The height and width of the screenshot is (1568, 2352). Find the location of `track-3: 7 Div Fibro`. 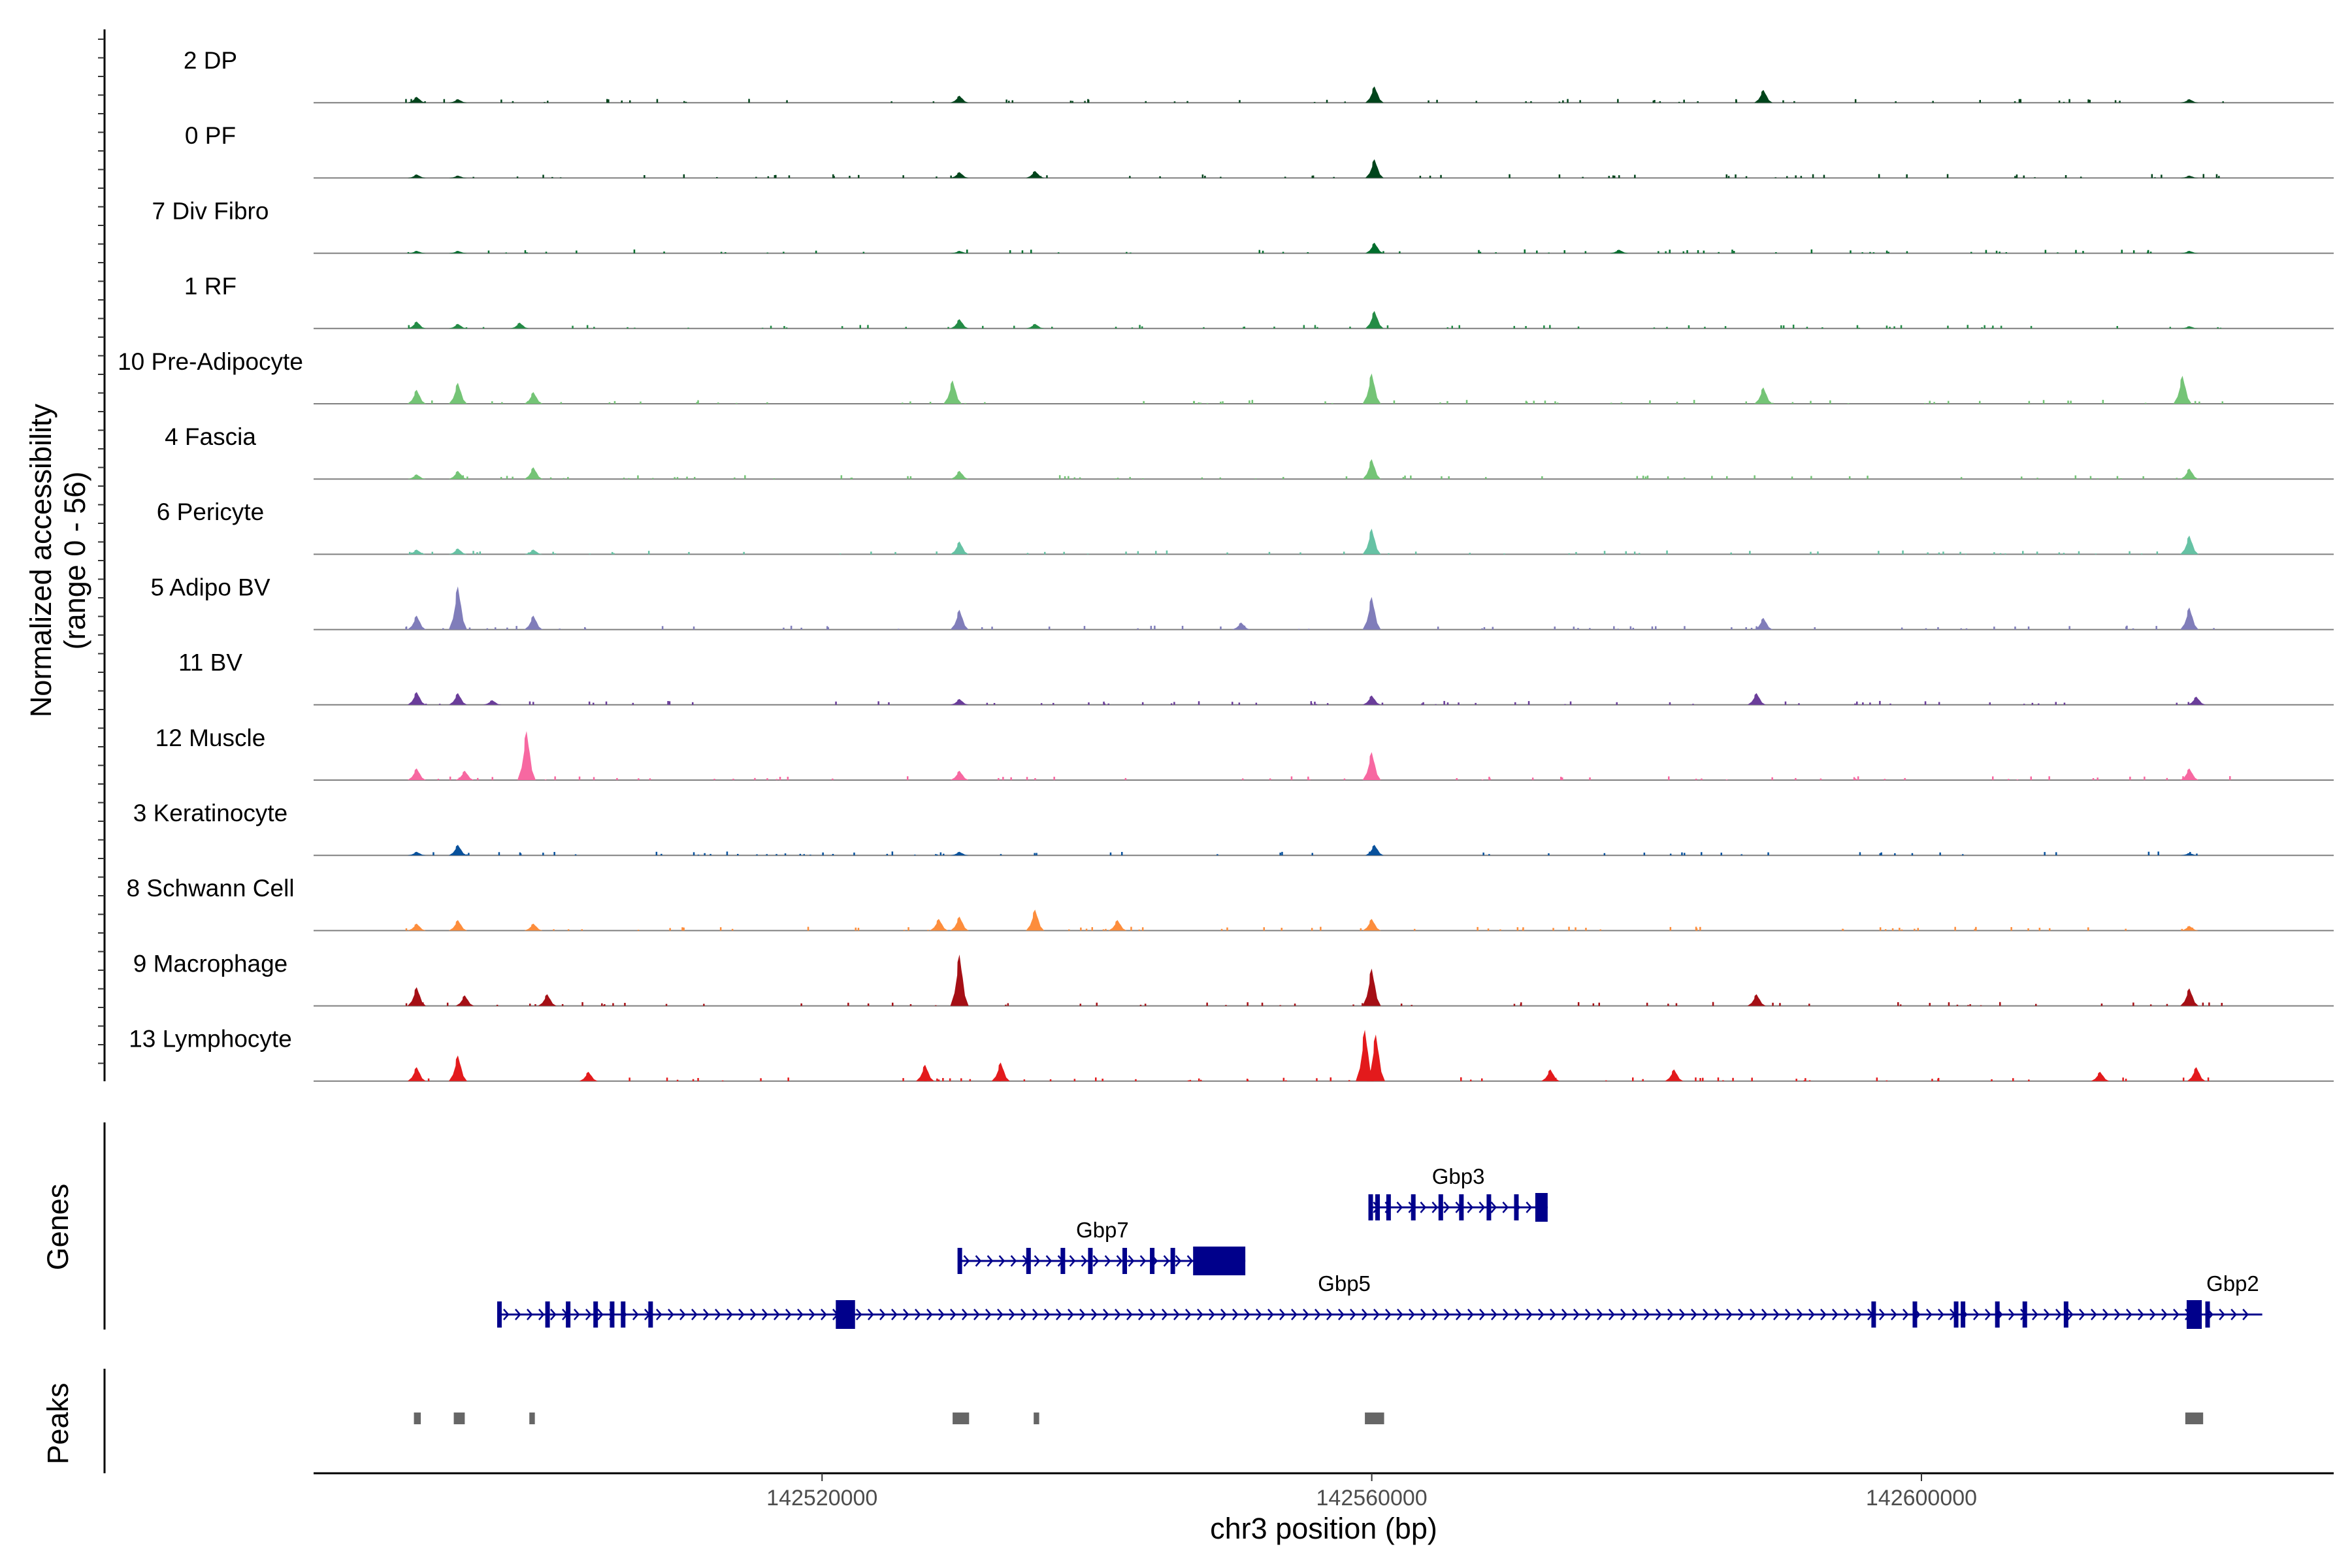

track-3: 7 Div Fibro is located at coordinates (1243, 225).